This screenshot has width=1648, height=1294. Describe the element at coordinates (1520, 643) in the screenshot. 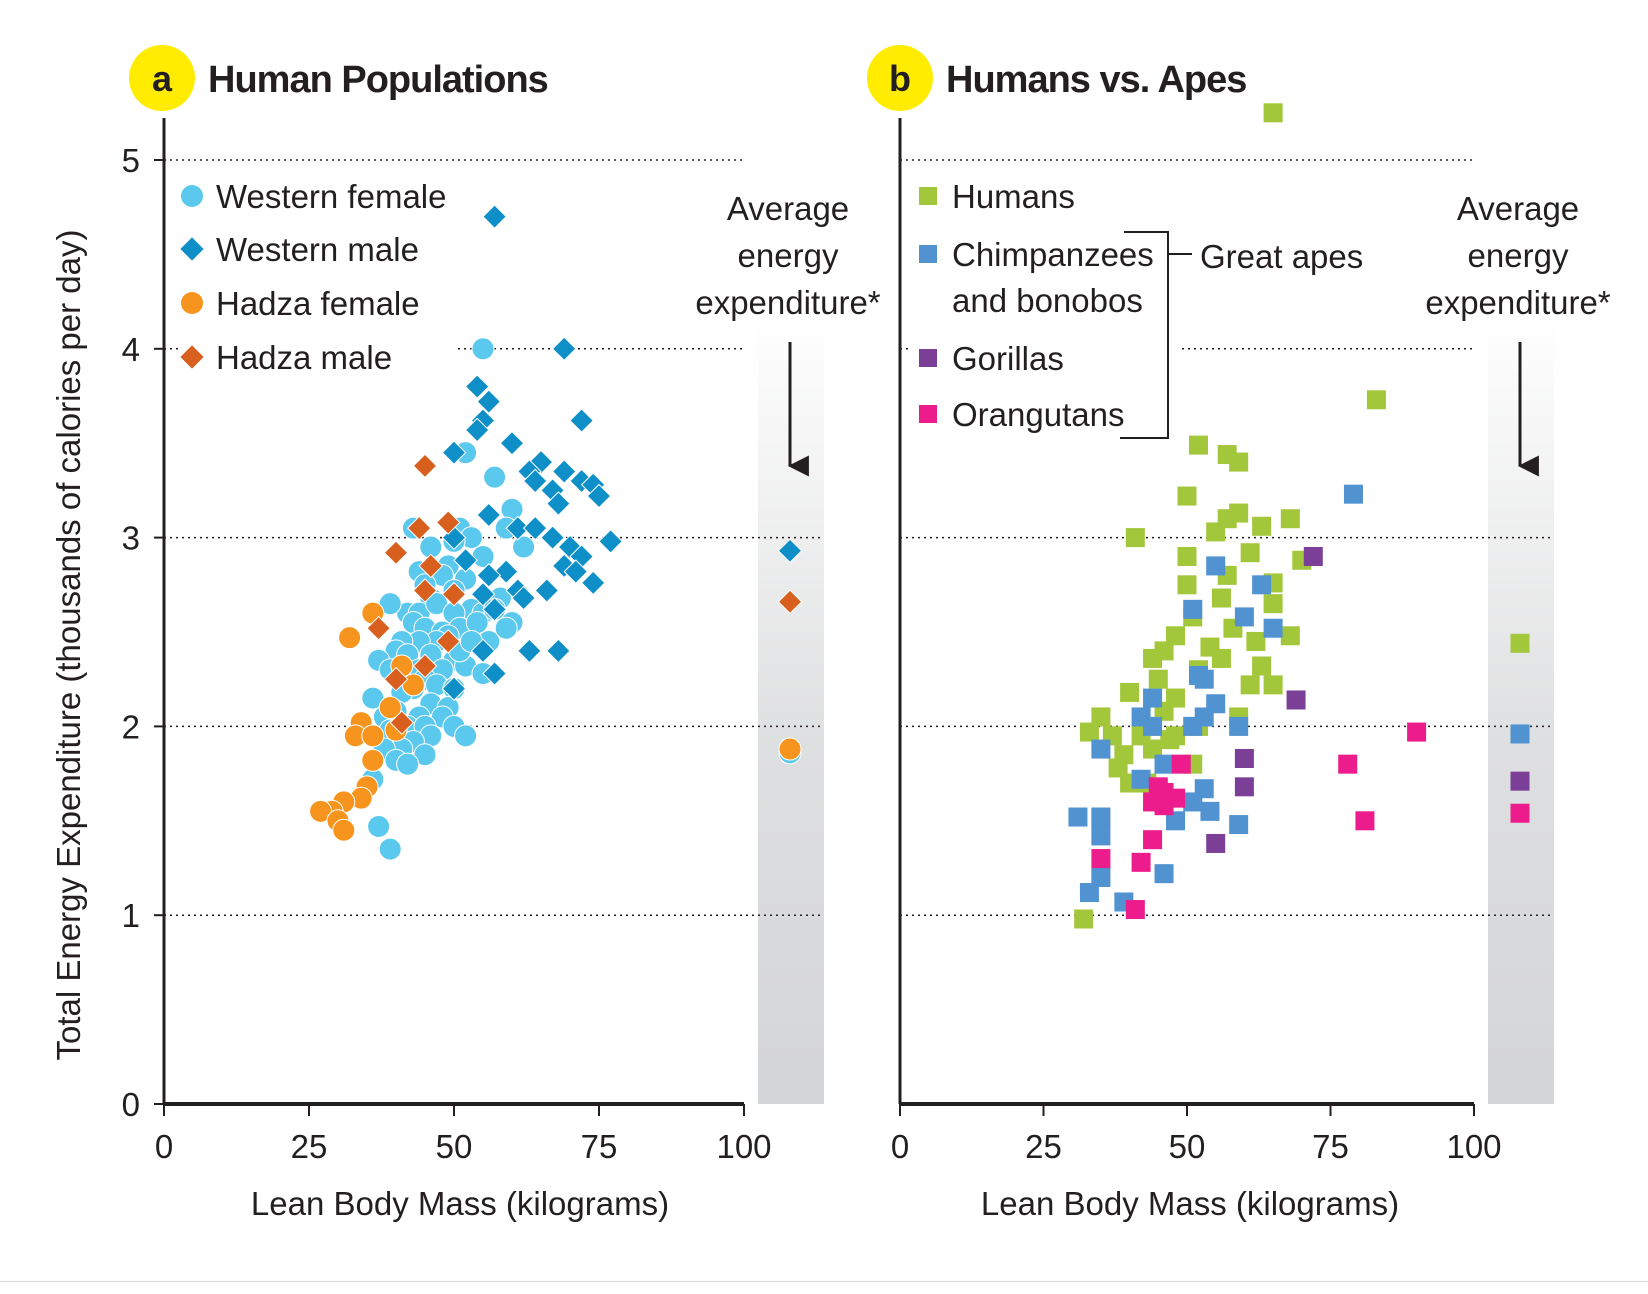

I see `panel-b-average-humans` at that location.